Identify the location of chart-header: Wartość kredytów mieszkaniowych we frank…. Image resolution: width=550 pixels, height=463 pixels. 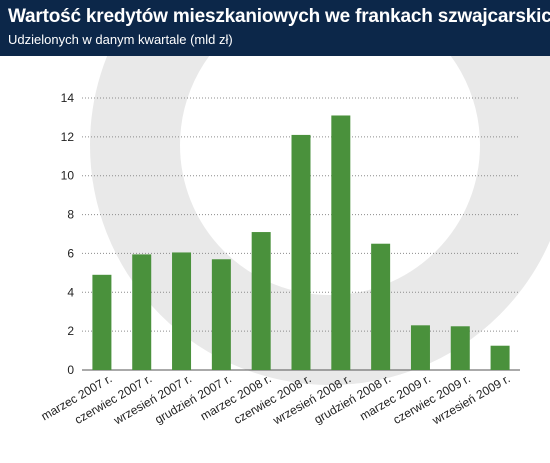
(275, 28).